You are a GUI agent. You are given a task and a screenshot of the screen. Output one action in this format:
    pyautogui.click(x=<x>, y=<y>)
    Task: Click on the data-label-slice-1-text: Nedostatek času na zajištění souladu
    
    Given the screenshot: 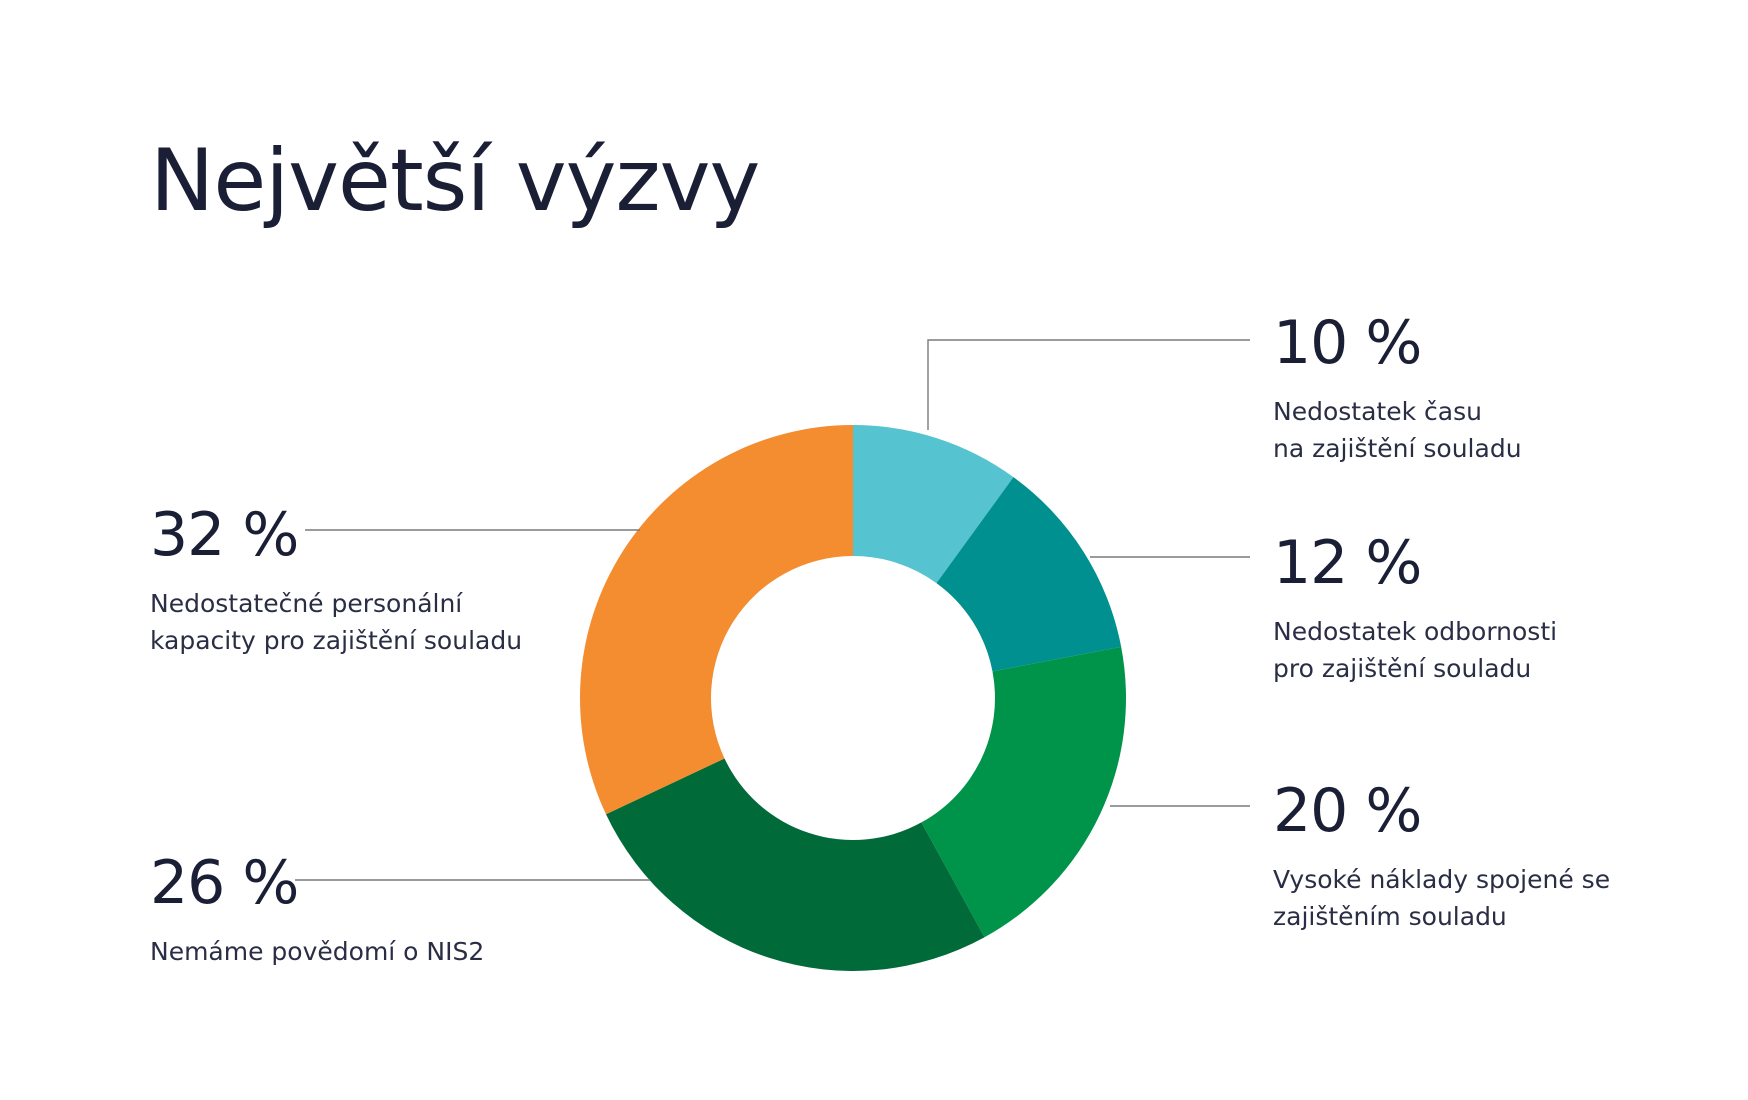 What is the action you would take?
    pyautogui.click(x=1397, y=430)
    